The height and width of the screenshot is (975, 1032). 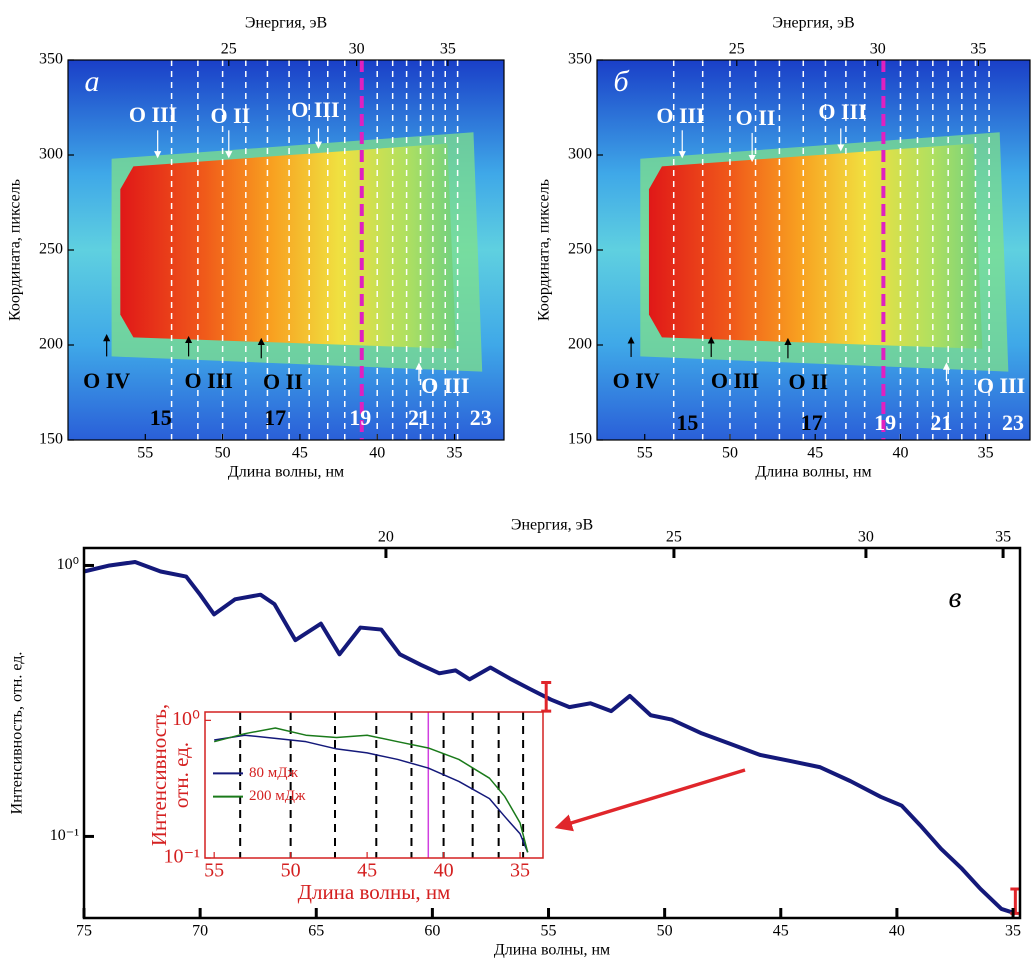 I want to click on inset-background, so click(x=374, y=785).